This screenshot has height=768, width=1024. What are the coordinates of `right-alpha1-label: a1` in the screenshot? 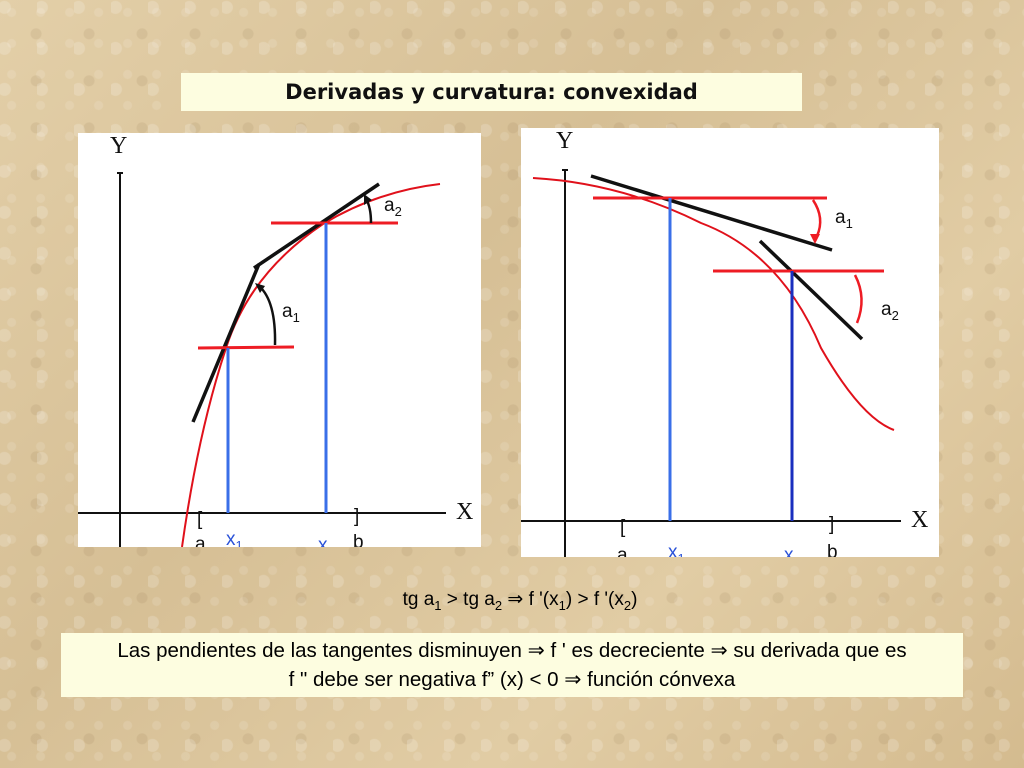 It's located at (844, 219).